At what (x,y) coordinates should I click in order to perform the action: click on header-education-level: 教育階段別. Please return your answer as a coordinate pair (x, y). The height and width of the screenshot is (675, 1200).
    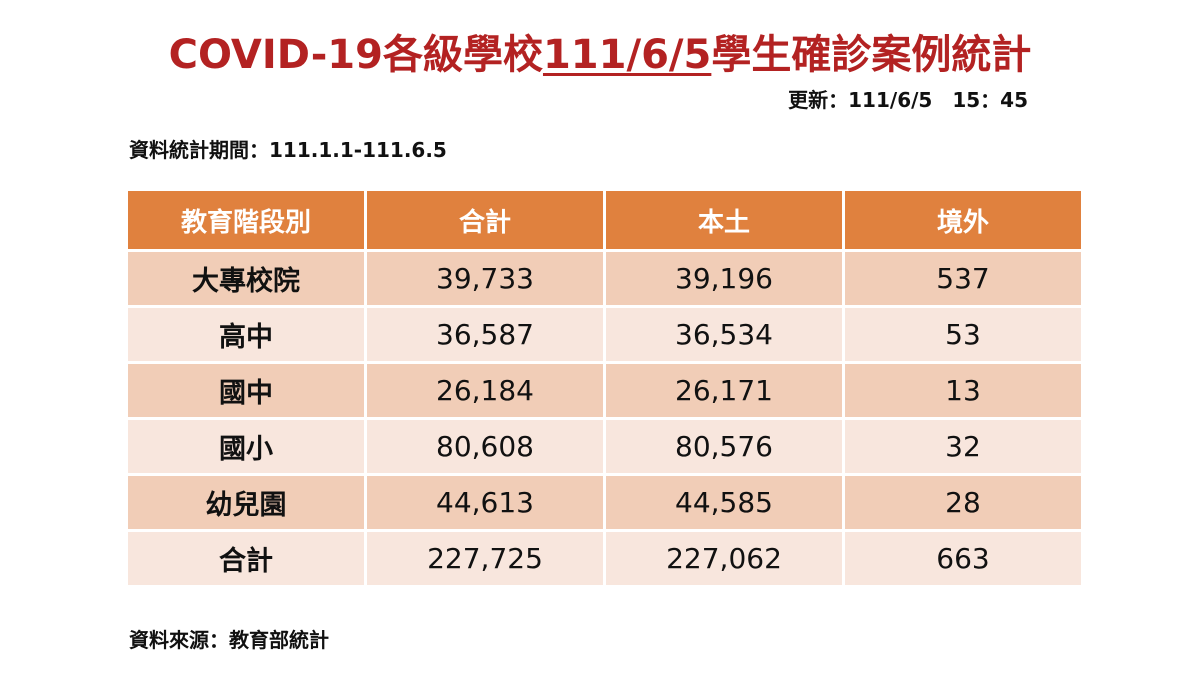
    Looking at the image, I should click on (246, 220).